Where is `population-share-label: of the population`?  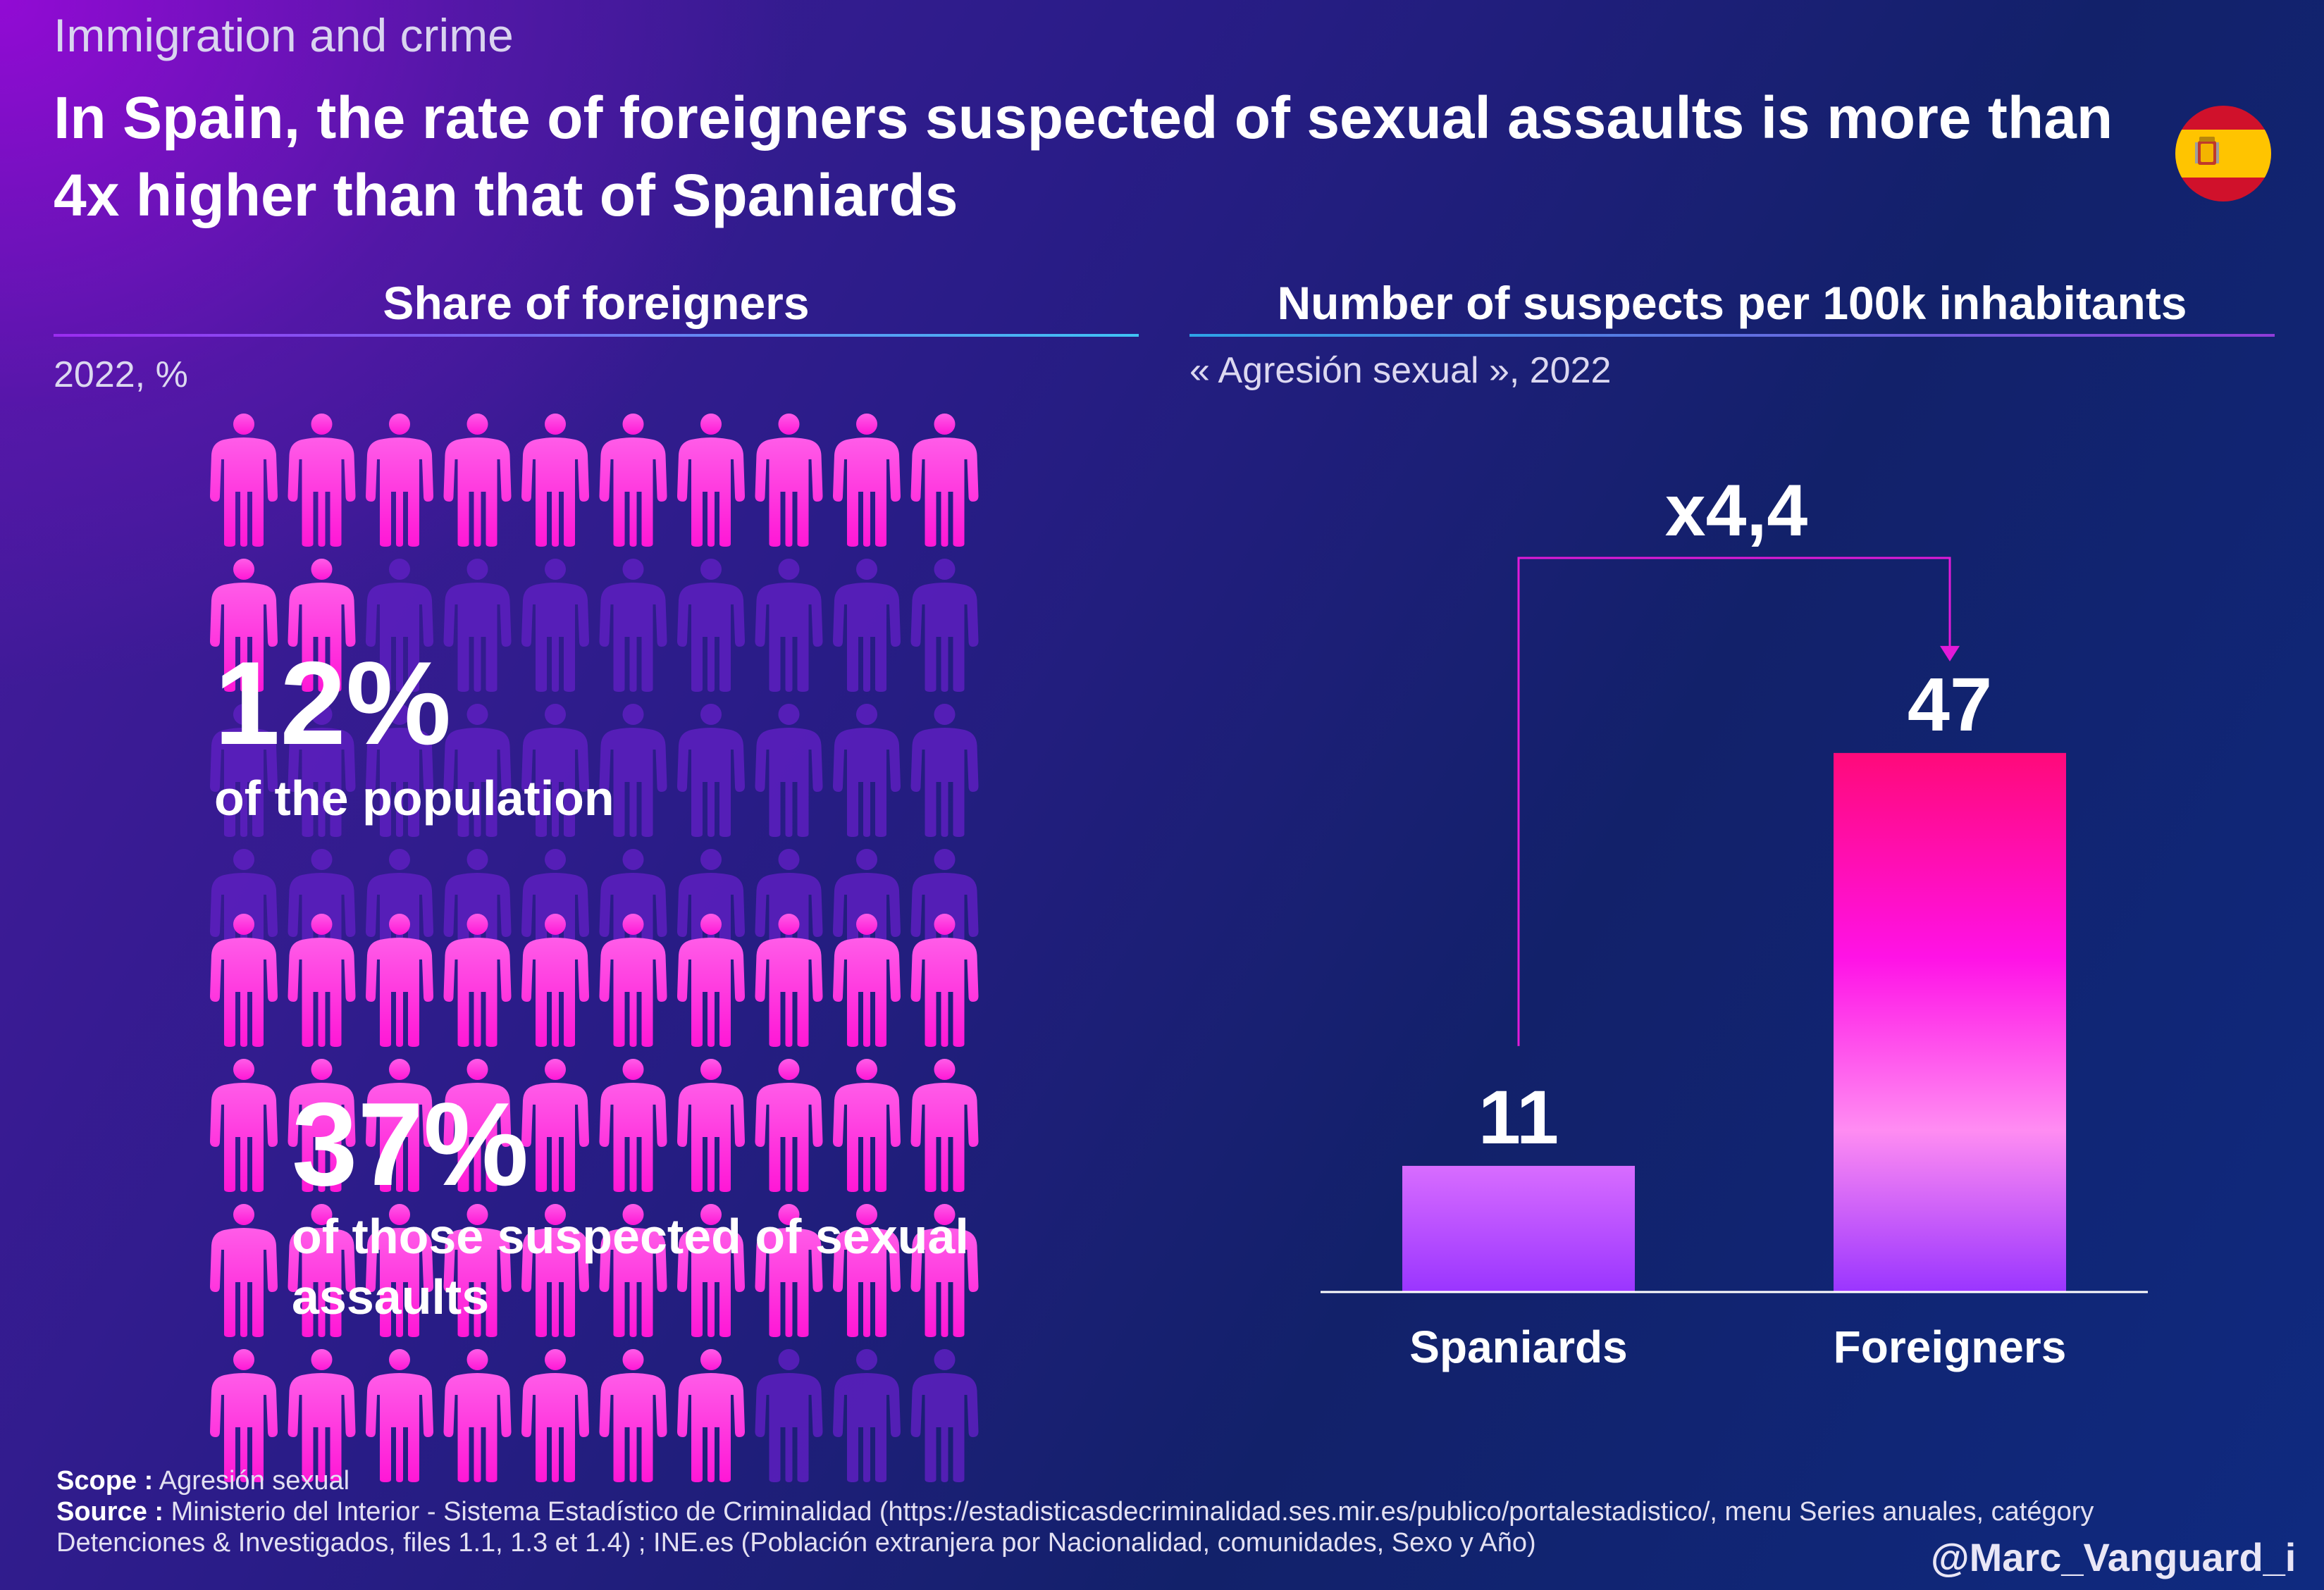 population-share-label: of the population is located at coordinates (414, 798).